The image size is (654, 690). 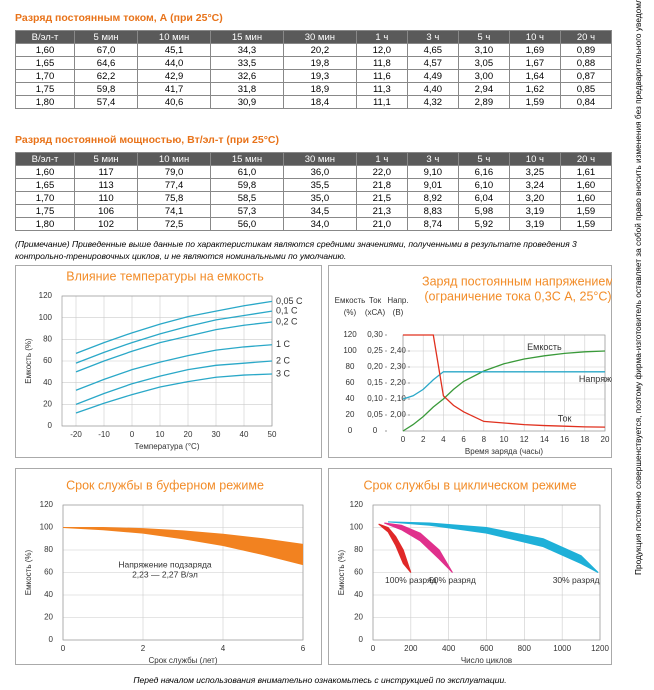 I want to click on series-label: Напряжение, so click(x=595, y=379).